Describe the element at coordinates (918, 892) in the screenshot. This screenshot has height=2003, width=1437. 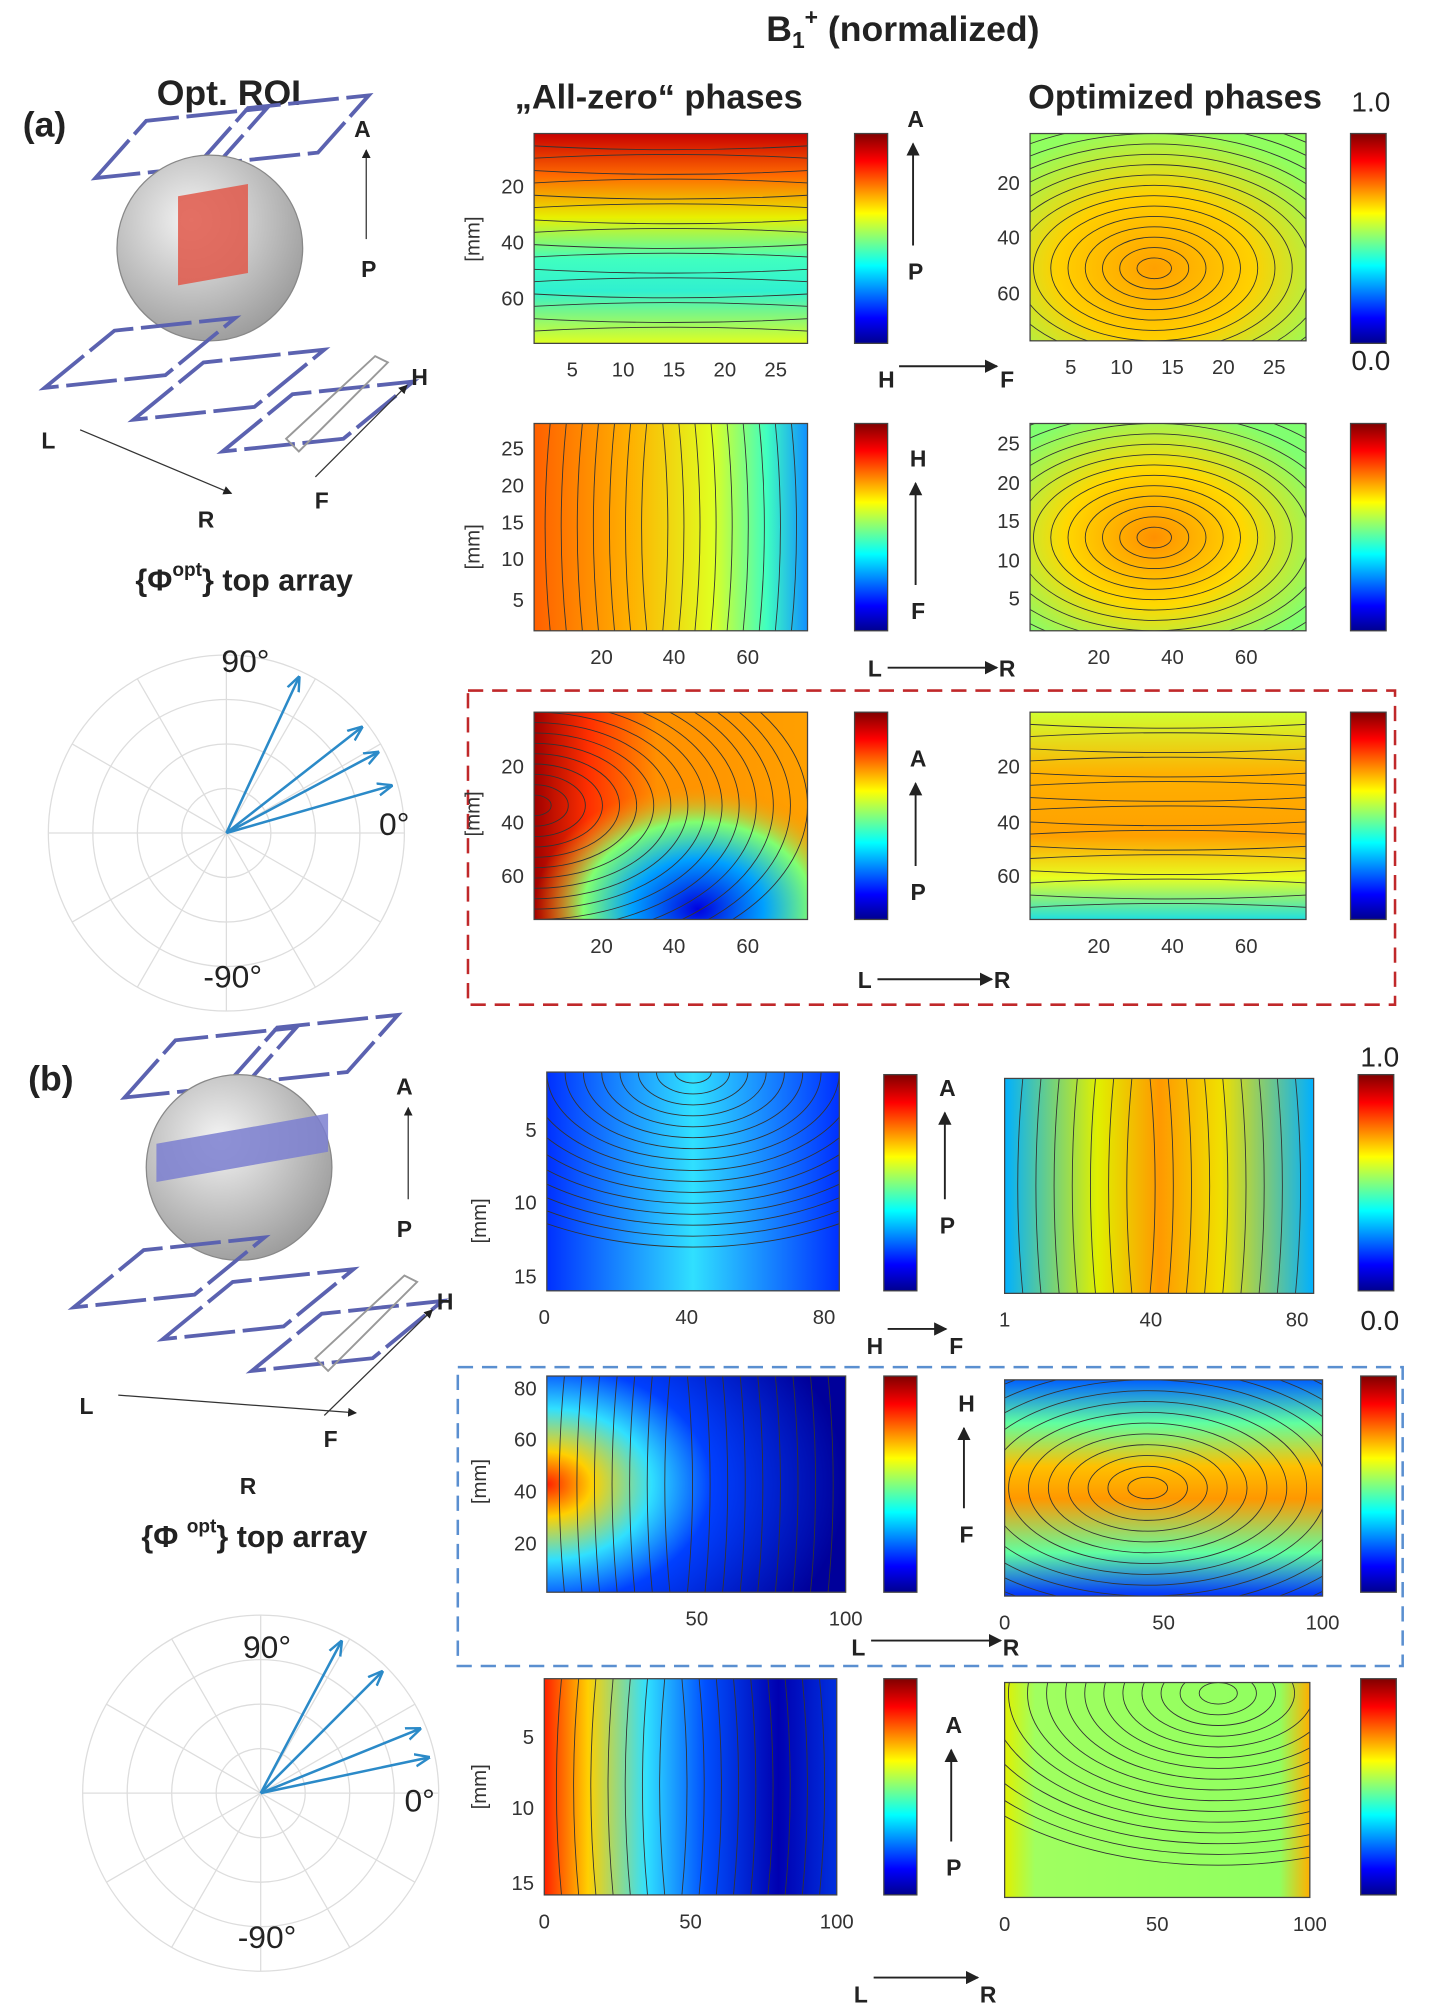
I see `direction-label: P` at that location.